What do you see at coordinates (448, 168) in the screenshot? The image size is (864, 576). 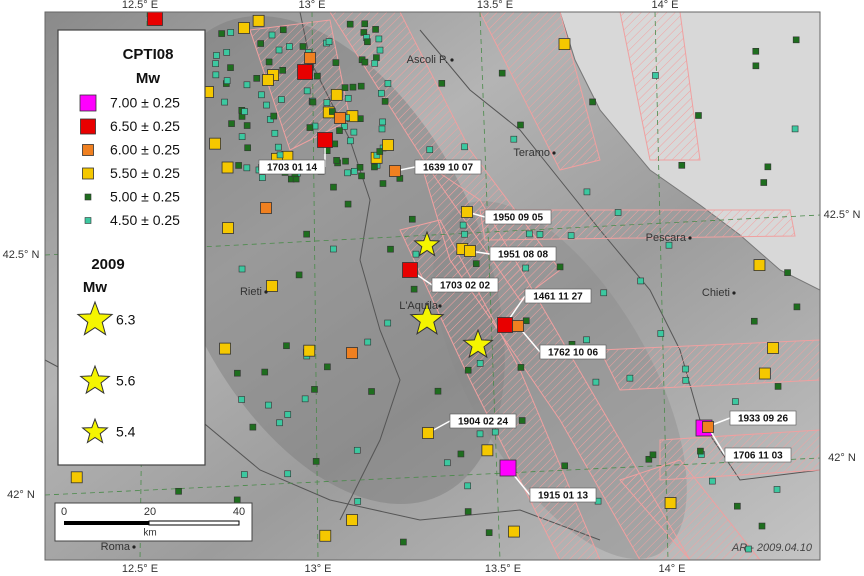 I see `event-label: 1639 10 07` at bounding box center [448, 168].